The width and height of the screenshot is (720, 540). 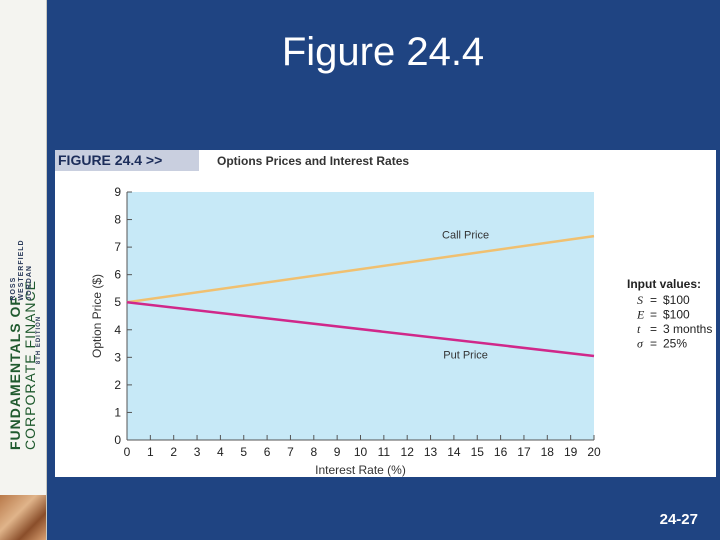 I want to click on input-symbol: t, so click(x=639, y=329).